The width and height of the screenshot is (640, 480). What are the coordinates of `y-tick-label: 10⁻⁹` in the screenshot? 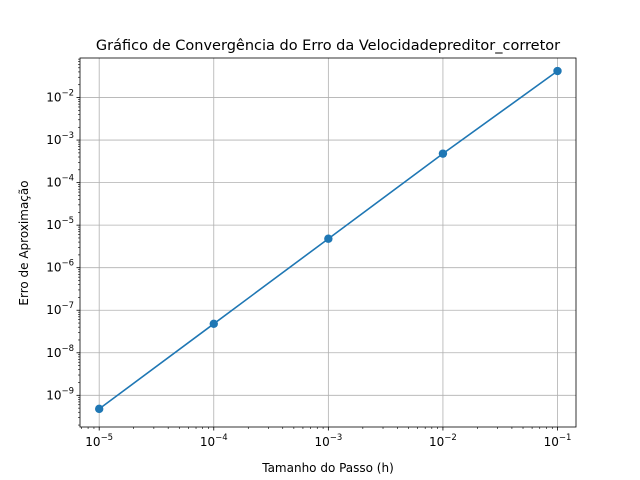 It's located at (60, 394).